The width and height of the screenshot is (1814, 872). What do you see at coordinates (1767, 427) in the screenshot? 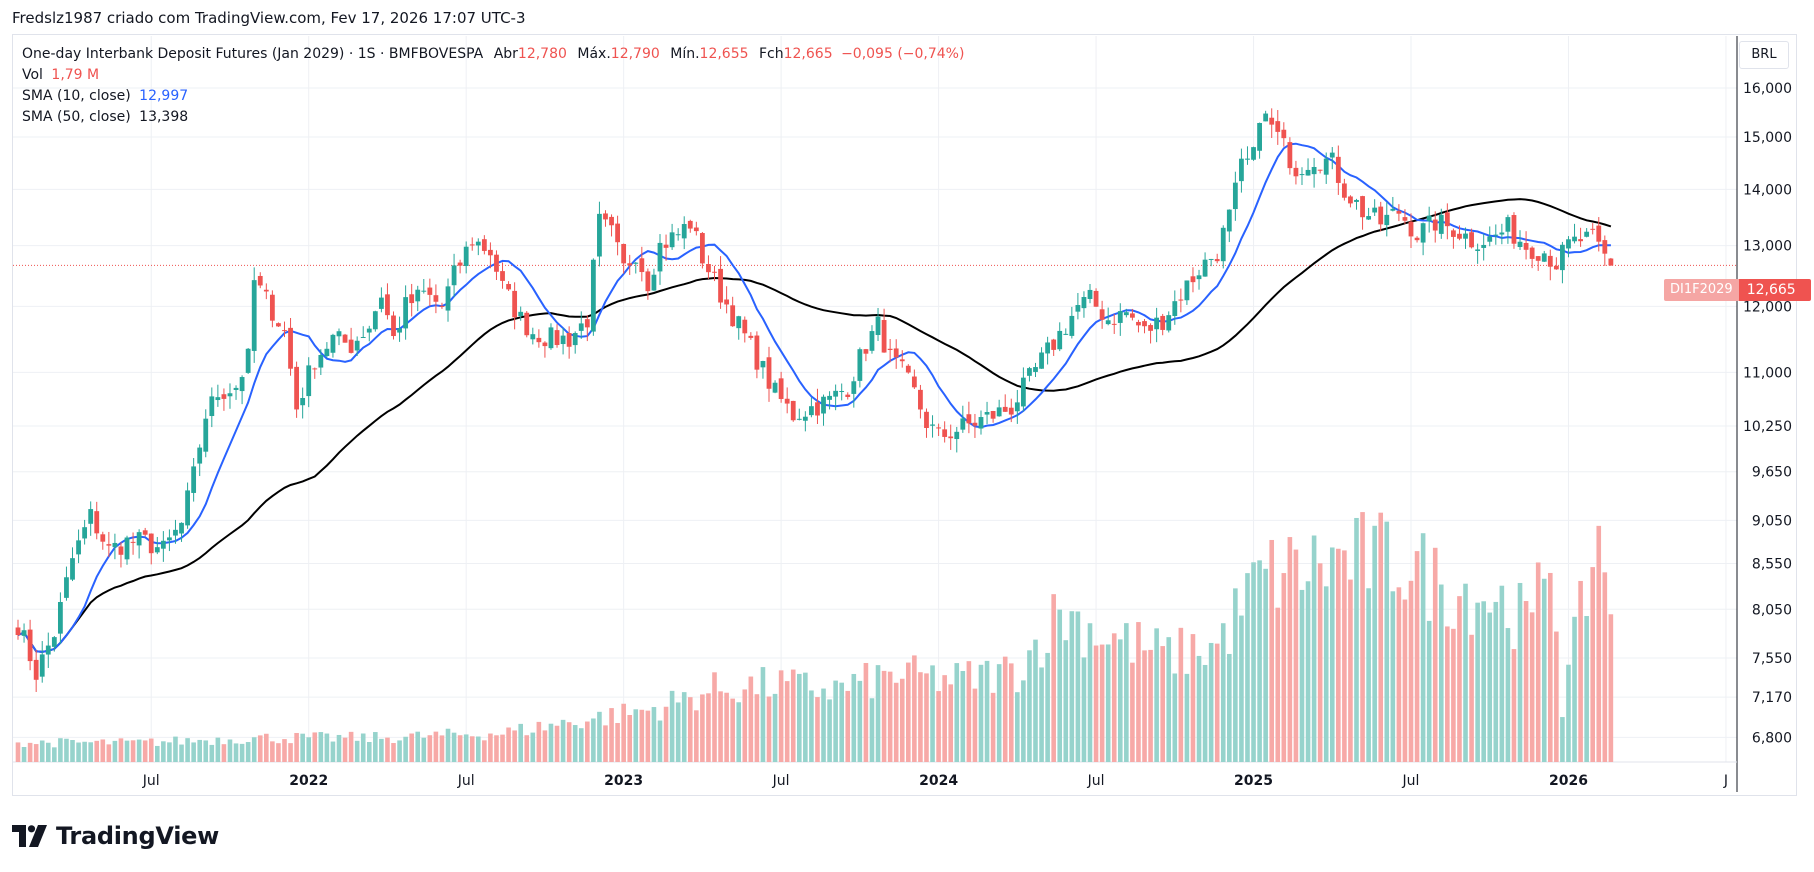
I see `y-tick-label: 10,250` at bounding box center [1767, 427].